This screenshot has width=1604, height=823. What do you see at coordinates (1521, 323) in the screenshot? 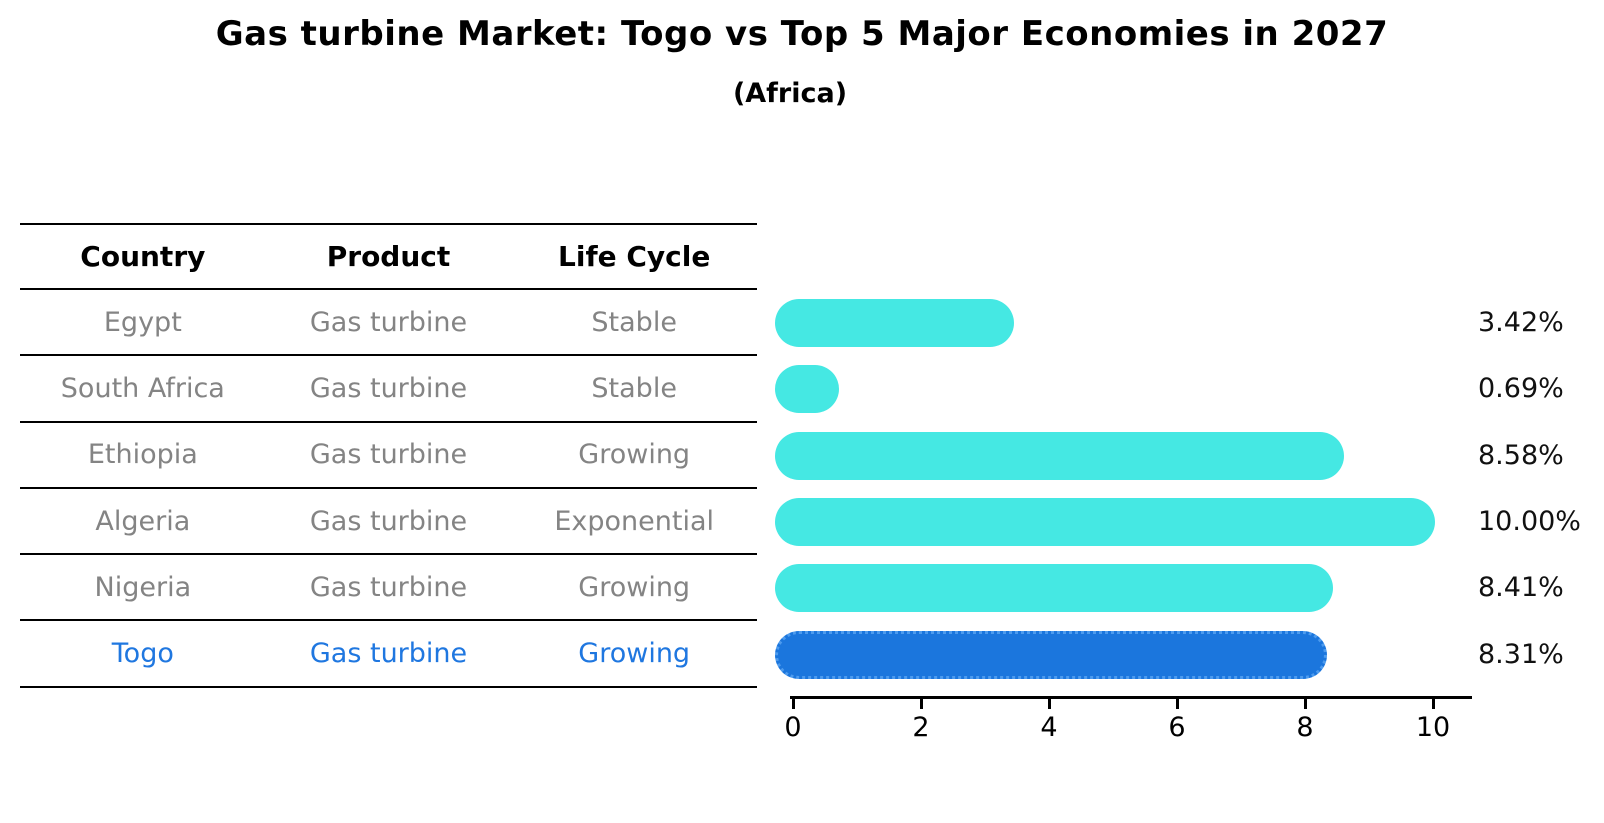
I see `value-label-egypt: 3.42%` at bounding box center [1521, 323].